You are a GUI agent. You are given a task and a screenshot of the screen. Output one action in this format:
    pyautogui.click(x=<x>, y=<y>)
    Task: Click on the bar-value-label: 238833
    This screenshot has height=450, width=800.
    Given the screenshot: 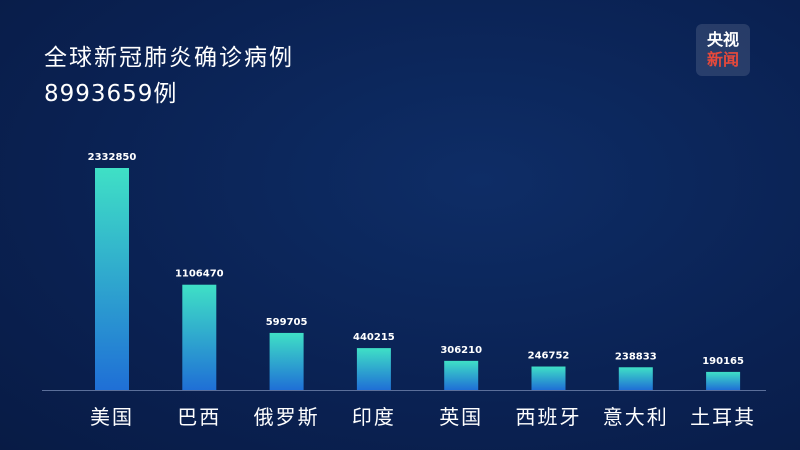 What is the action you would take?
    pyautogui.click(x=636, y=356)
    